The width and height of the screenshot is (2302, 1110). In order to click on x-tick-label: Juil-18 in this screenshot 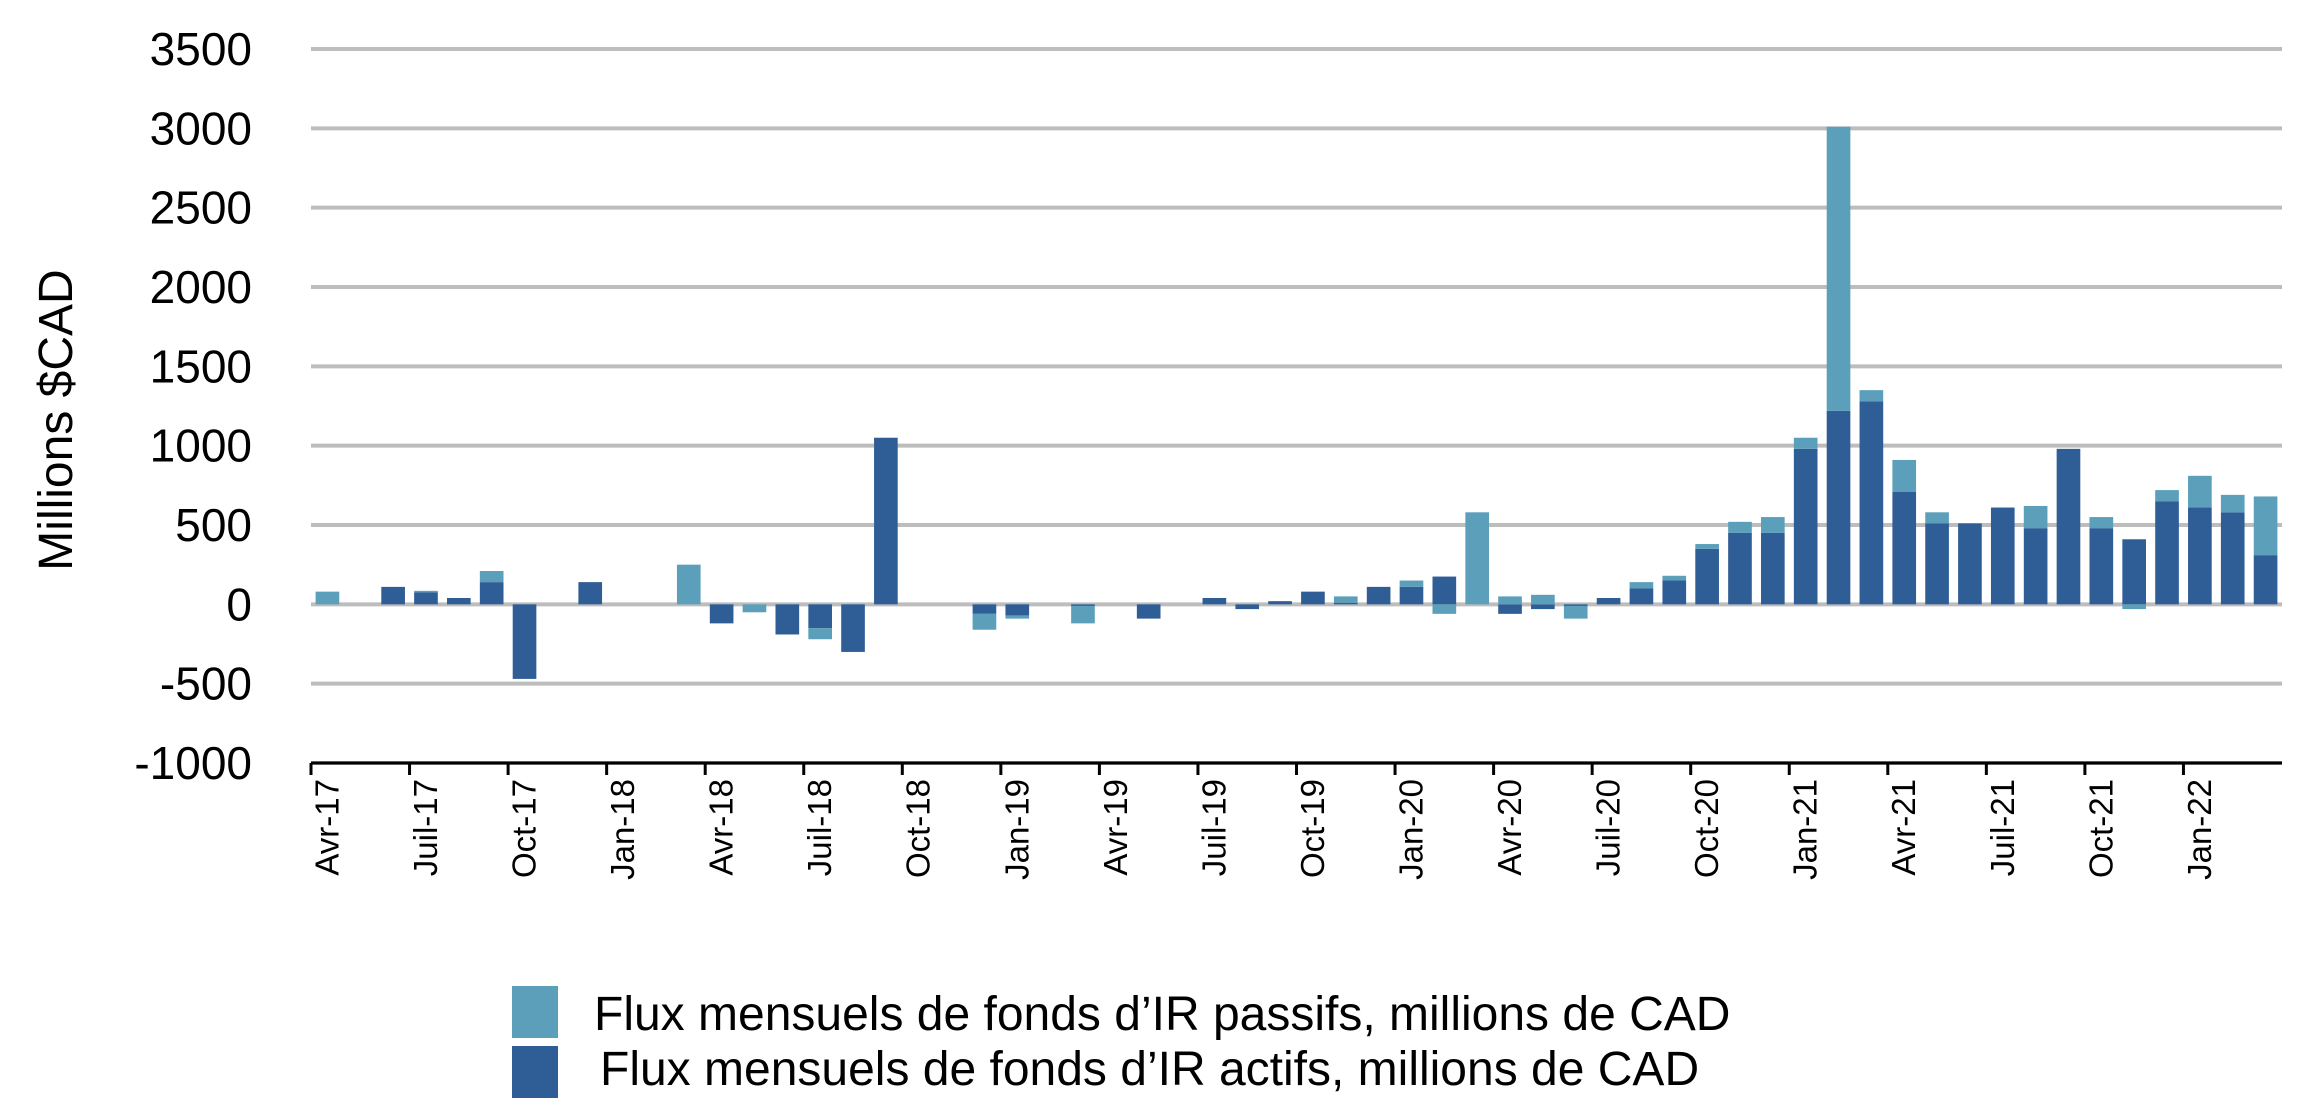, I will do `click(819, 827)`.